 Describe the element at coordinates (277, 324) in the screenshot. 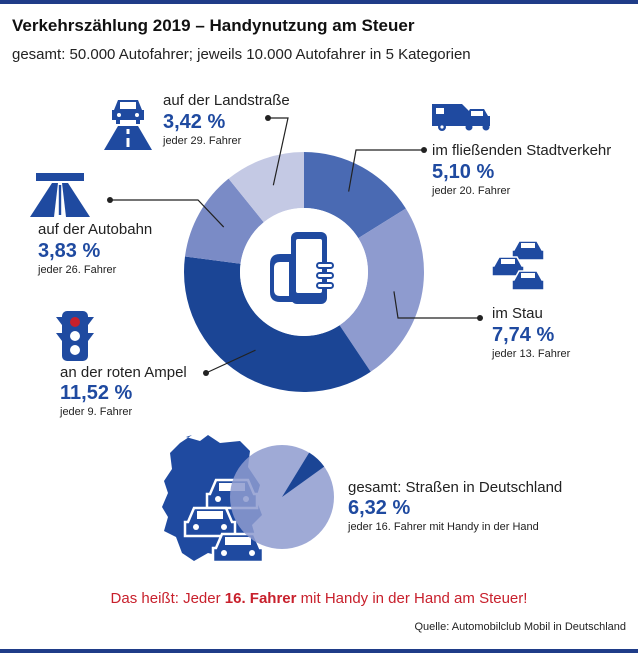

I see `donut-slice-rote-ampel` at that location.